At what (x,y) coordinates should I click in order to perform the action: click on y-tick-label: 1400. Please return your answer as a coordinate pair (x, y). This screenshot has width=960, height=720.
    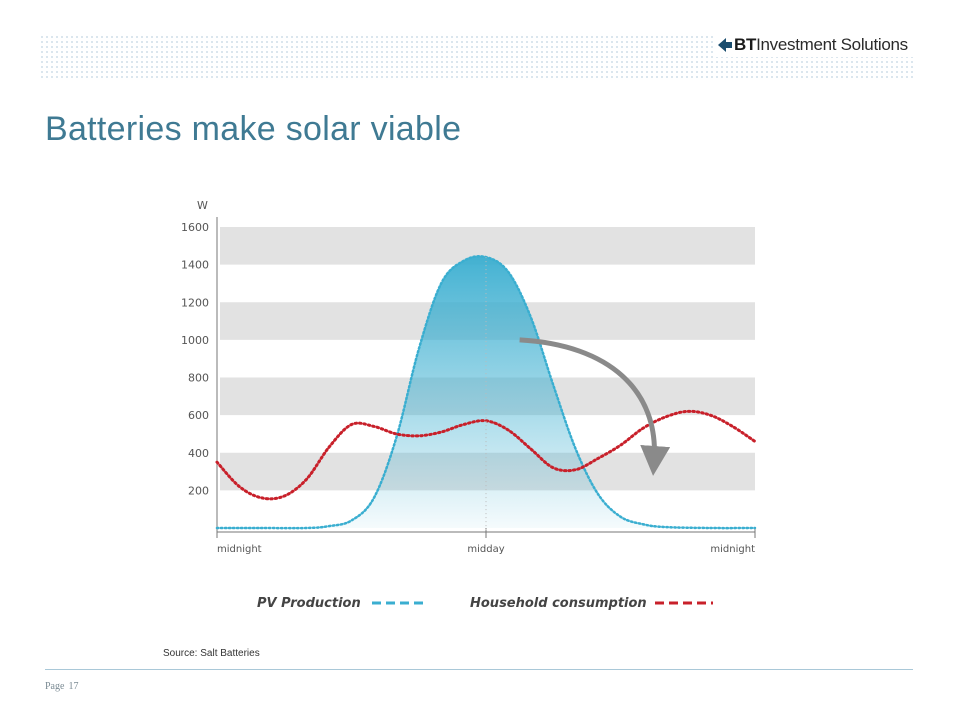
    Looking at the image, I should click on (195, 265).